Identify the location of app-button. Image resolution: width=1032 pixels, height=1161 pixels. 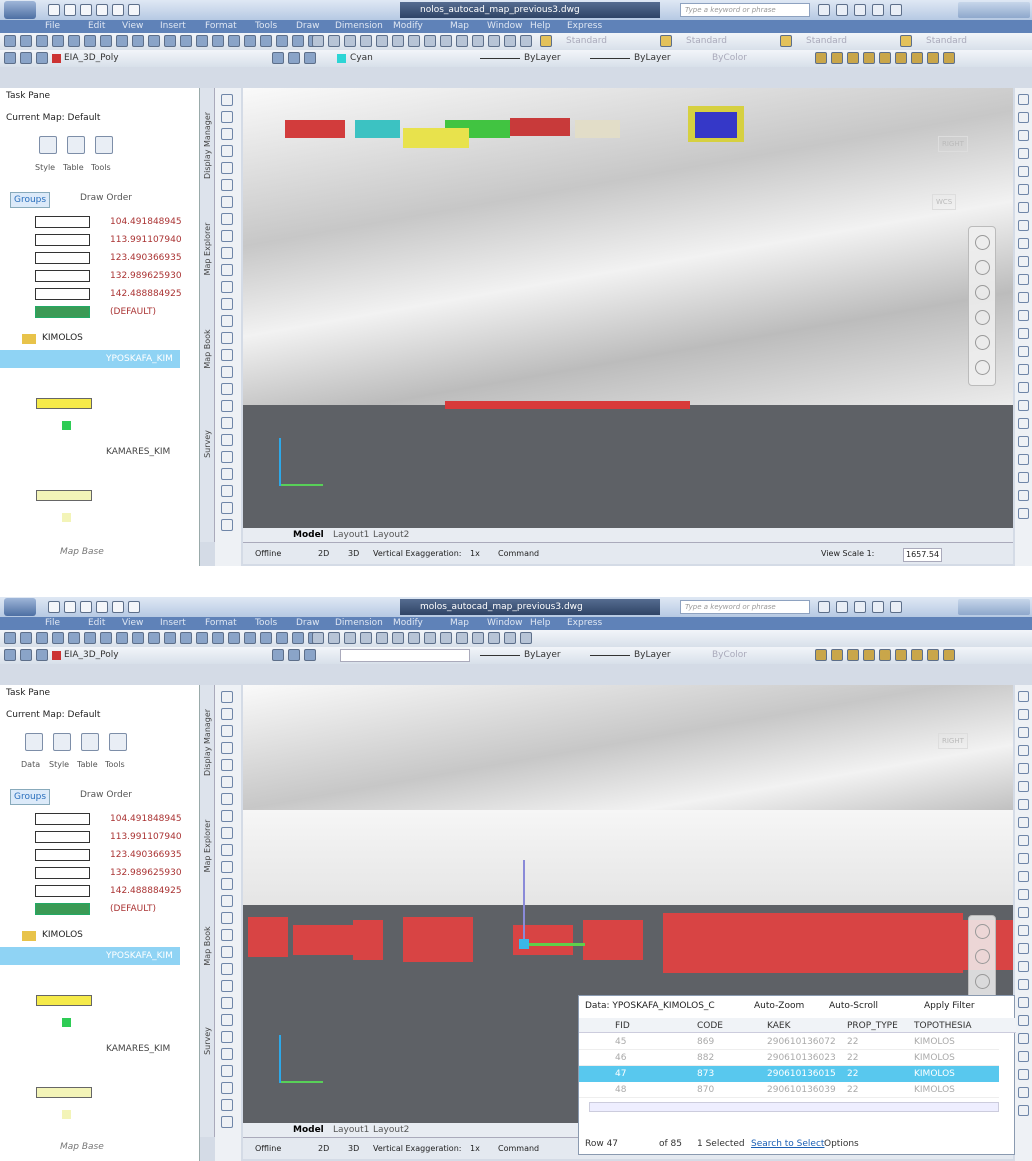
(20, 607).